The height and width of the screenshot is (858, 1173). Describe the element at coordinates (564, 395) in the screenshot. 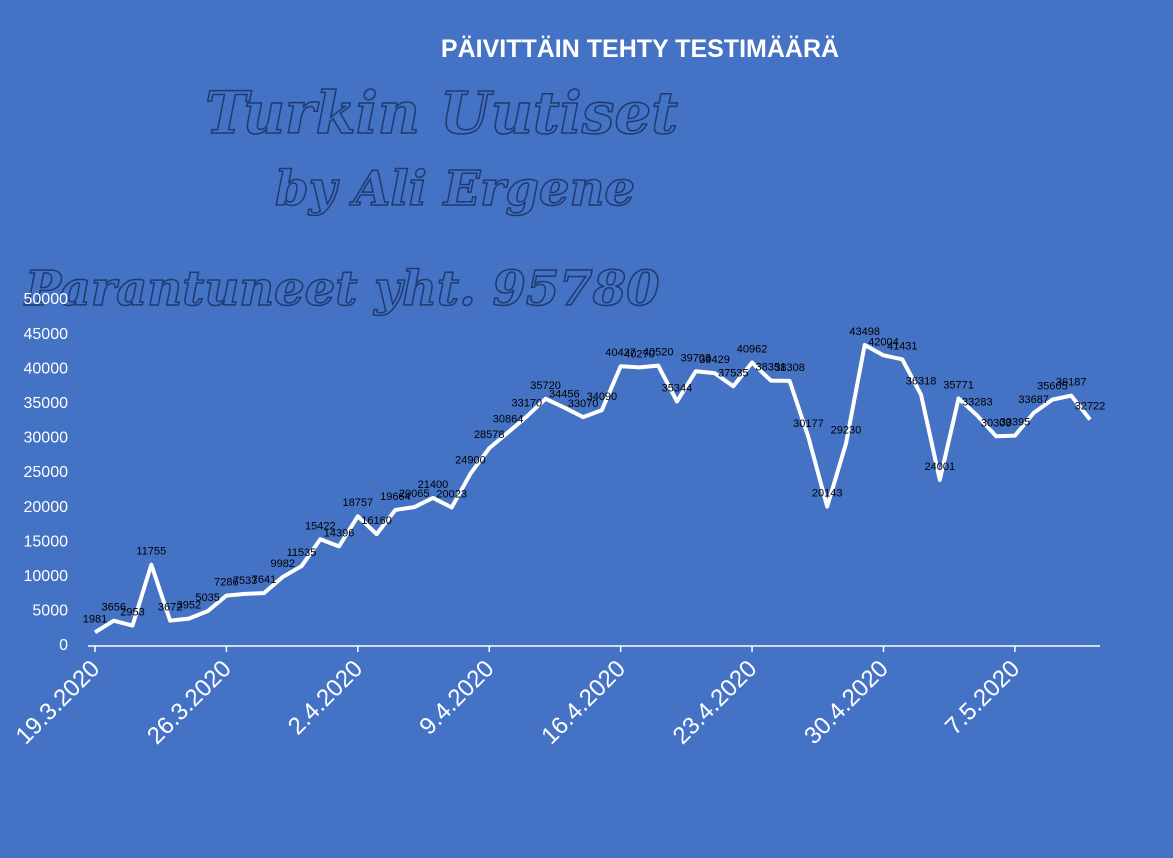

I see `data-label: 34456` at that location.